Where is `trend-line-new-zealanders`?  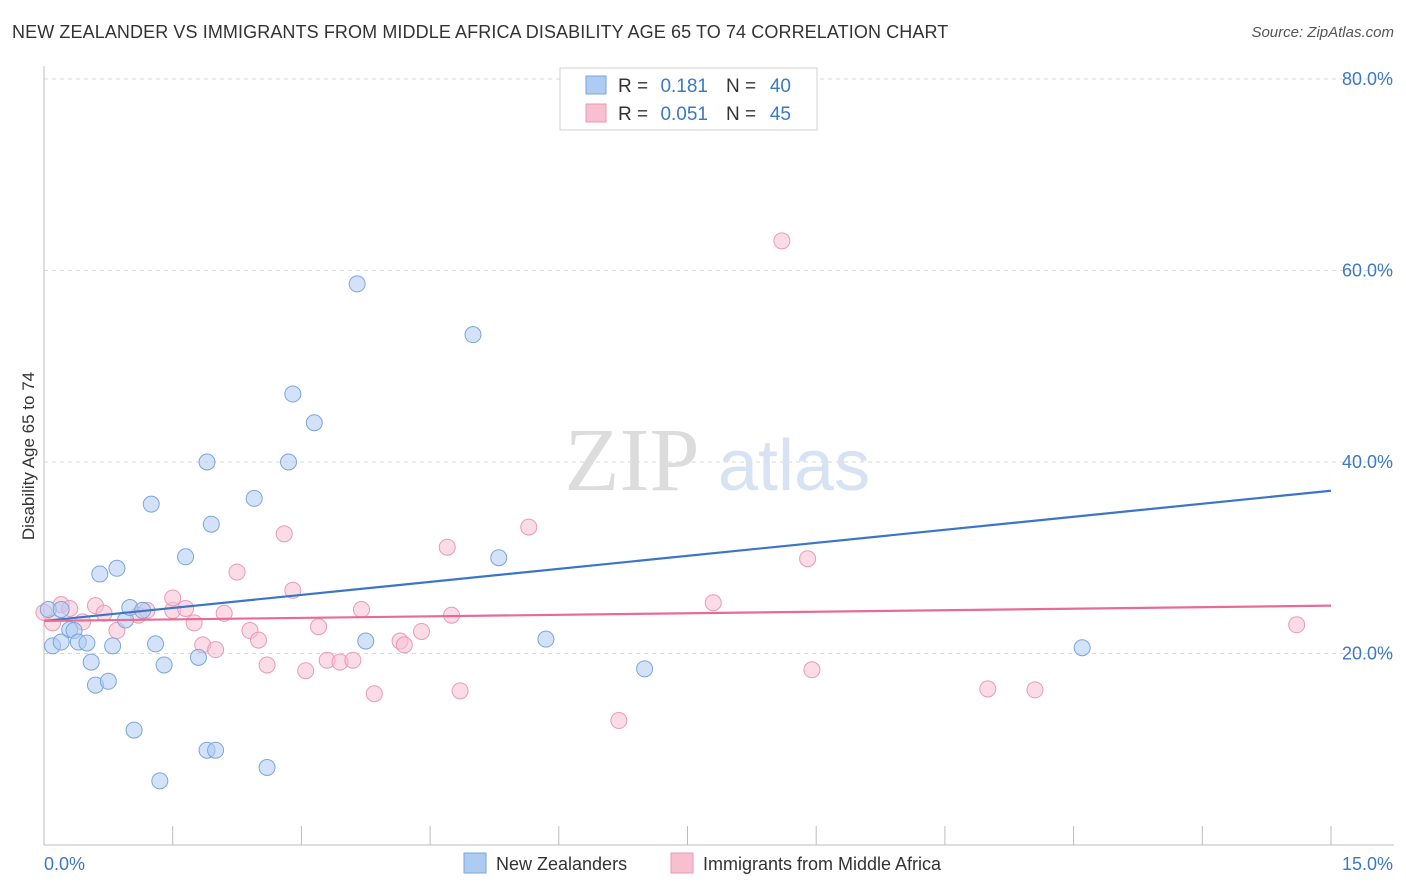
trend-line-new-zealanders is located at coordinates (687, 556).